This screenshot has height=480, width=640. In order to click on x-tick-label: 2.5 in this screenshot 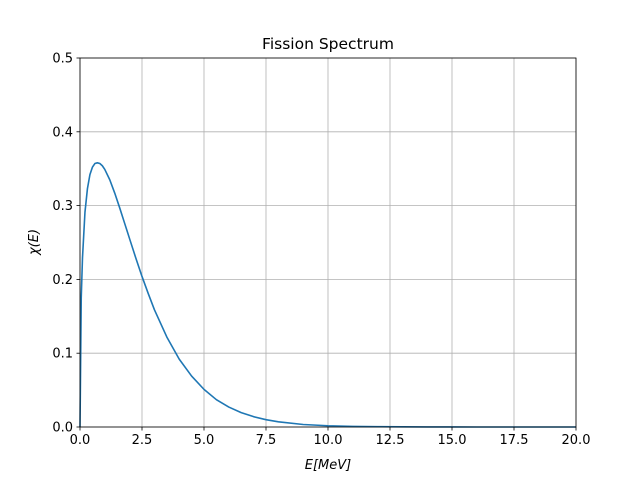, I will do `click(142, 440)`.